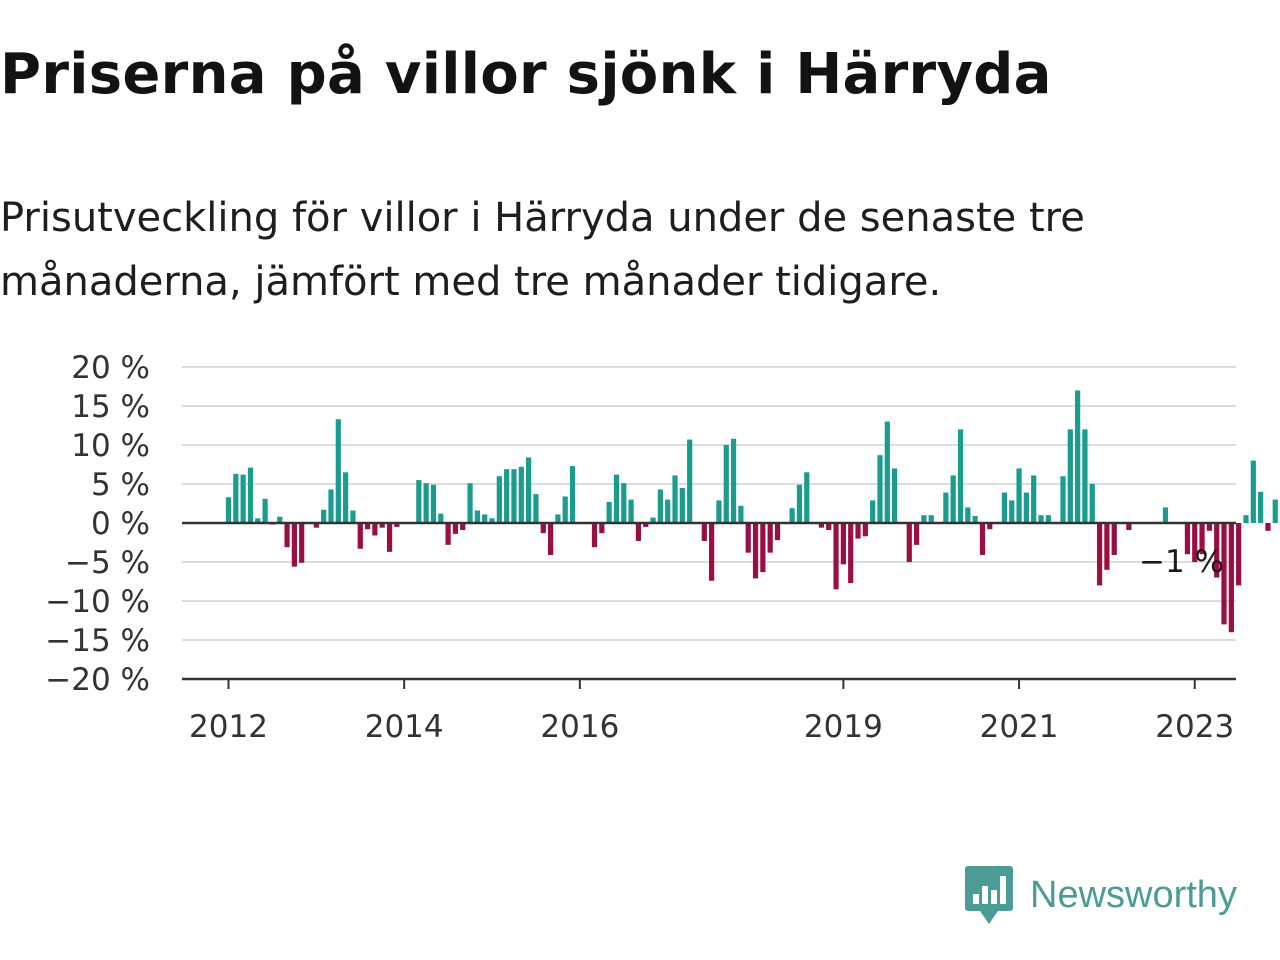  What do you see at coordinates (97, 602) in the screenshot?
I see `y-tick-label: −10 %` at bounding box center [97, 602].